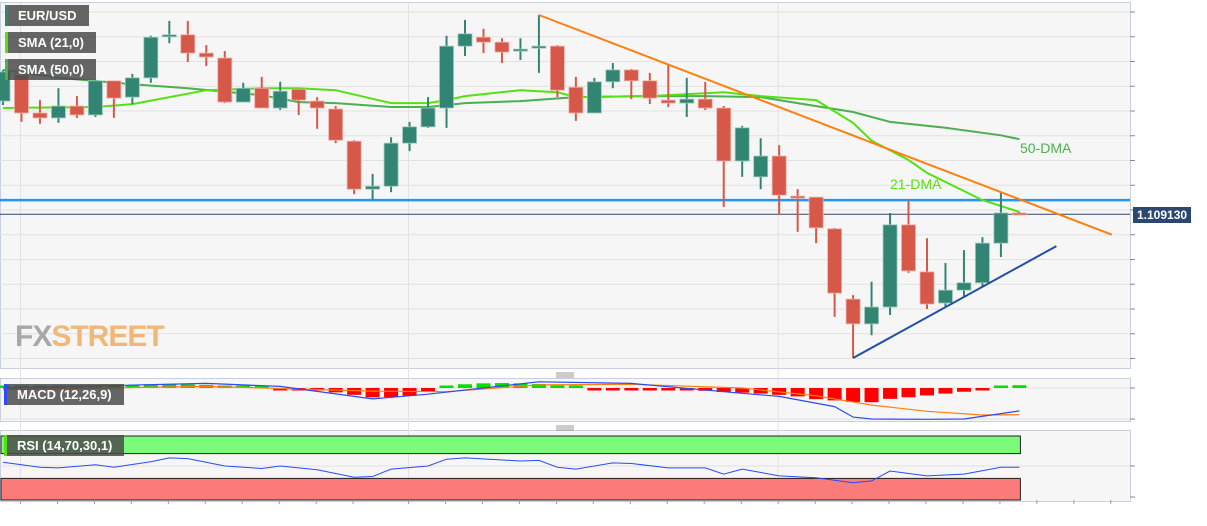 The width and height of the screenshot is (1207, 526). I want to click on annotation-21-dma: 21-DMA, so click(916, 184).